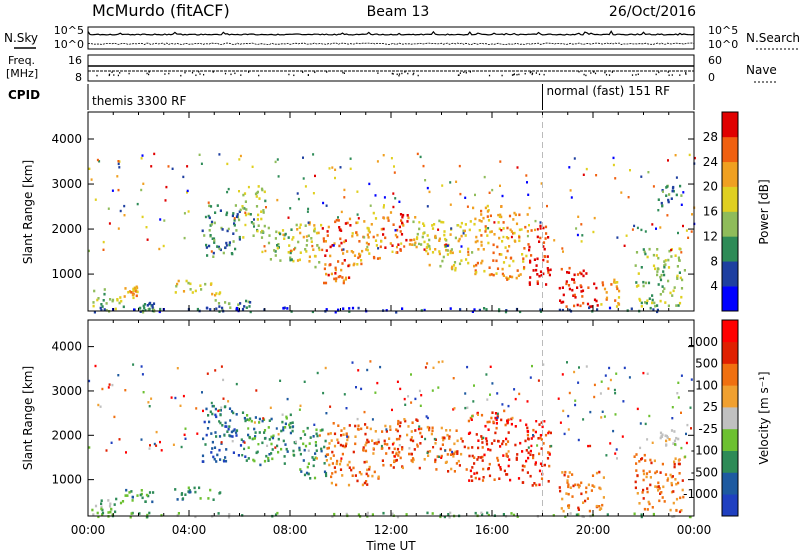  Describe the element at coordinates (66, 274) in the screenshot. I see `y-tick-label: 1000` at that location.